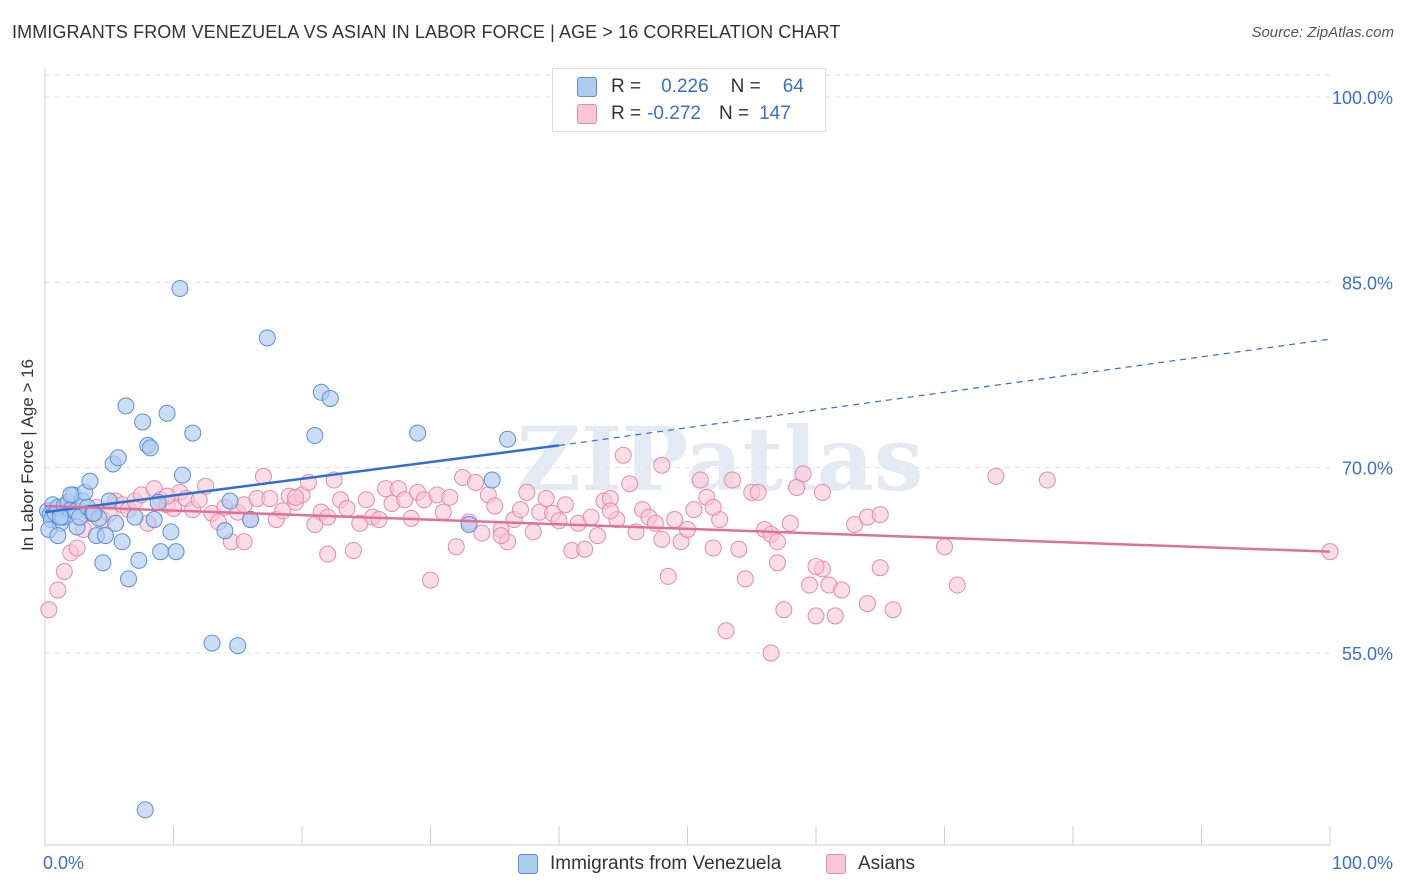 This screenshot has height=892, width=1406. Describe the element at coordinates (1322, 32) in the screenshot. I see `source-label: Source: ZipAtlas.com` at that location.